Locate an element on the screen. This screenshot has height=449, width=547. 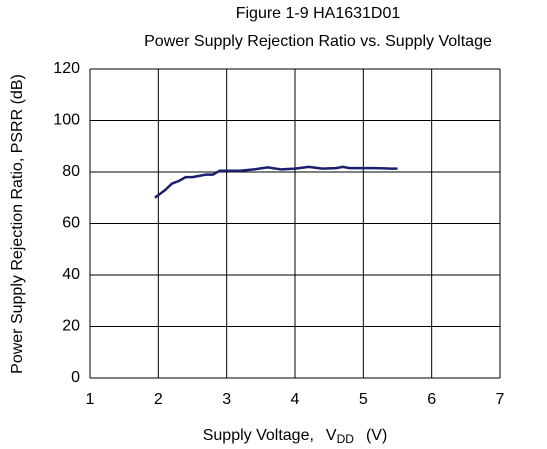
y-axis-label: Power Supply Rejection Ratio, PSRR (dB) is located at coordinates (17, 224).